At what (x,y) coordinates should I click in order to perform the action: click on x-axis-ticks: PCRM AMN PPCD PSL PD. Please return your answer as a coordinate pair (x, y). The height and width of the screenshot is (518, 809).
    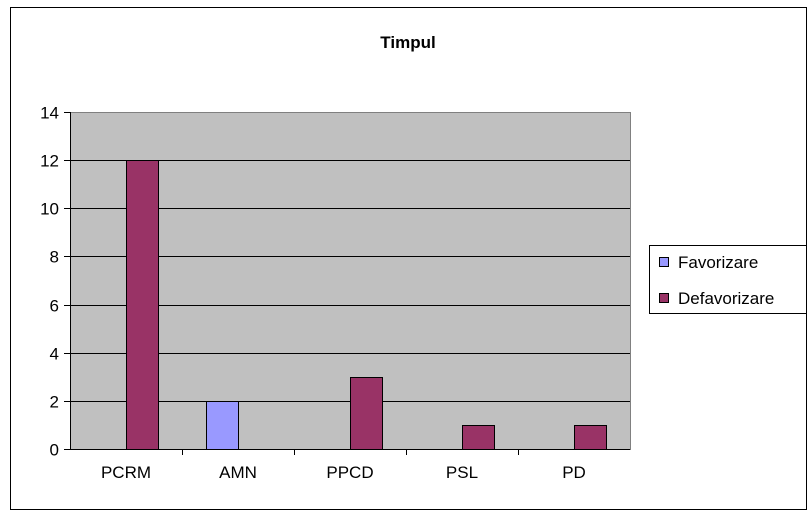
    Looking at the image, I should click on (343, 465).